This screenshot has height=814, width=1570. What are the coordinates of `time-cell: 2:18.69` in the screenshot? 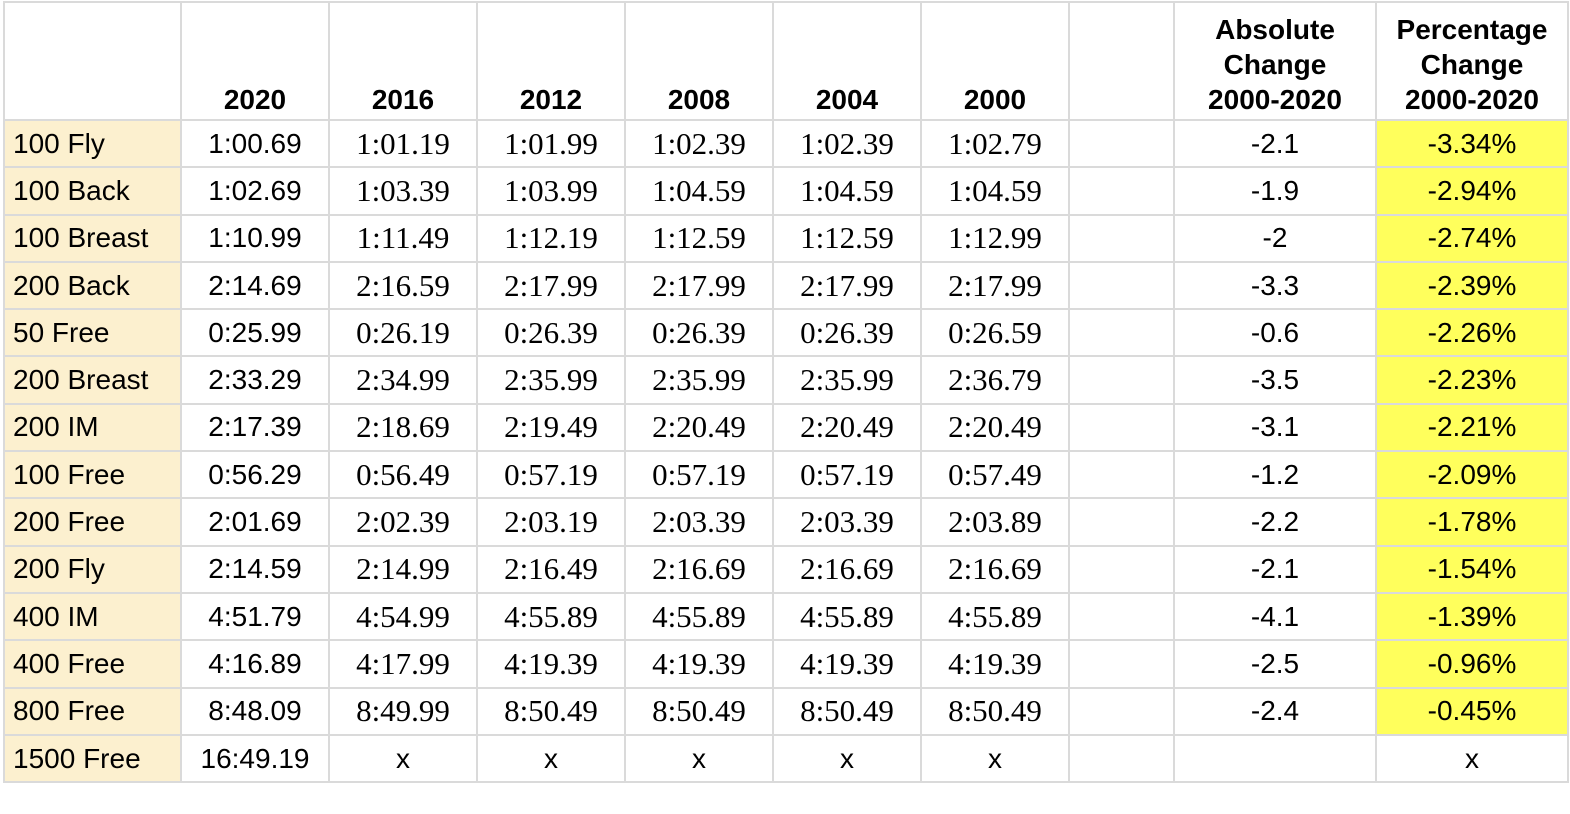 It's located at (403, 427).